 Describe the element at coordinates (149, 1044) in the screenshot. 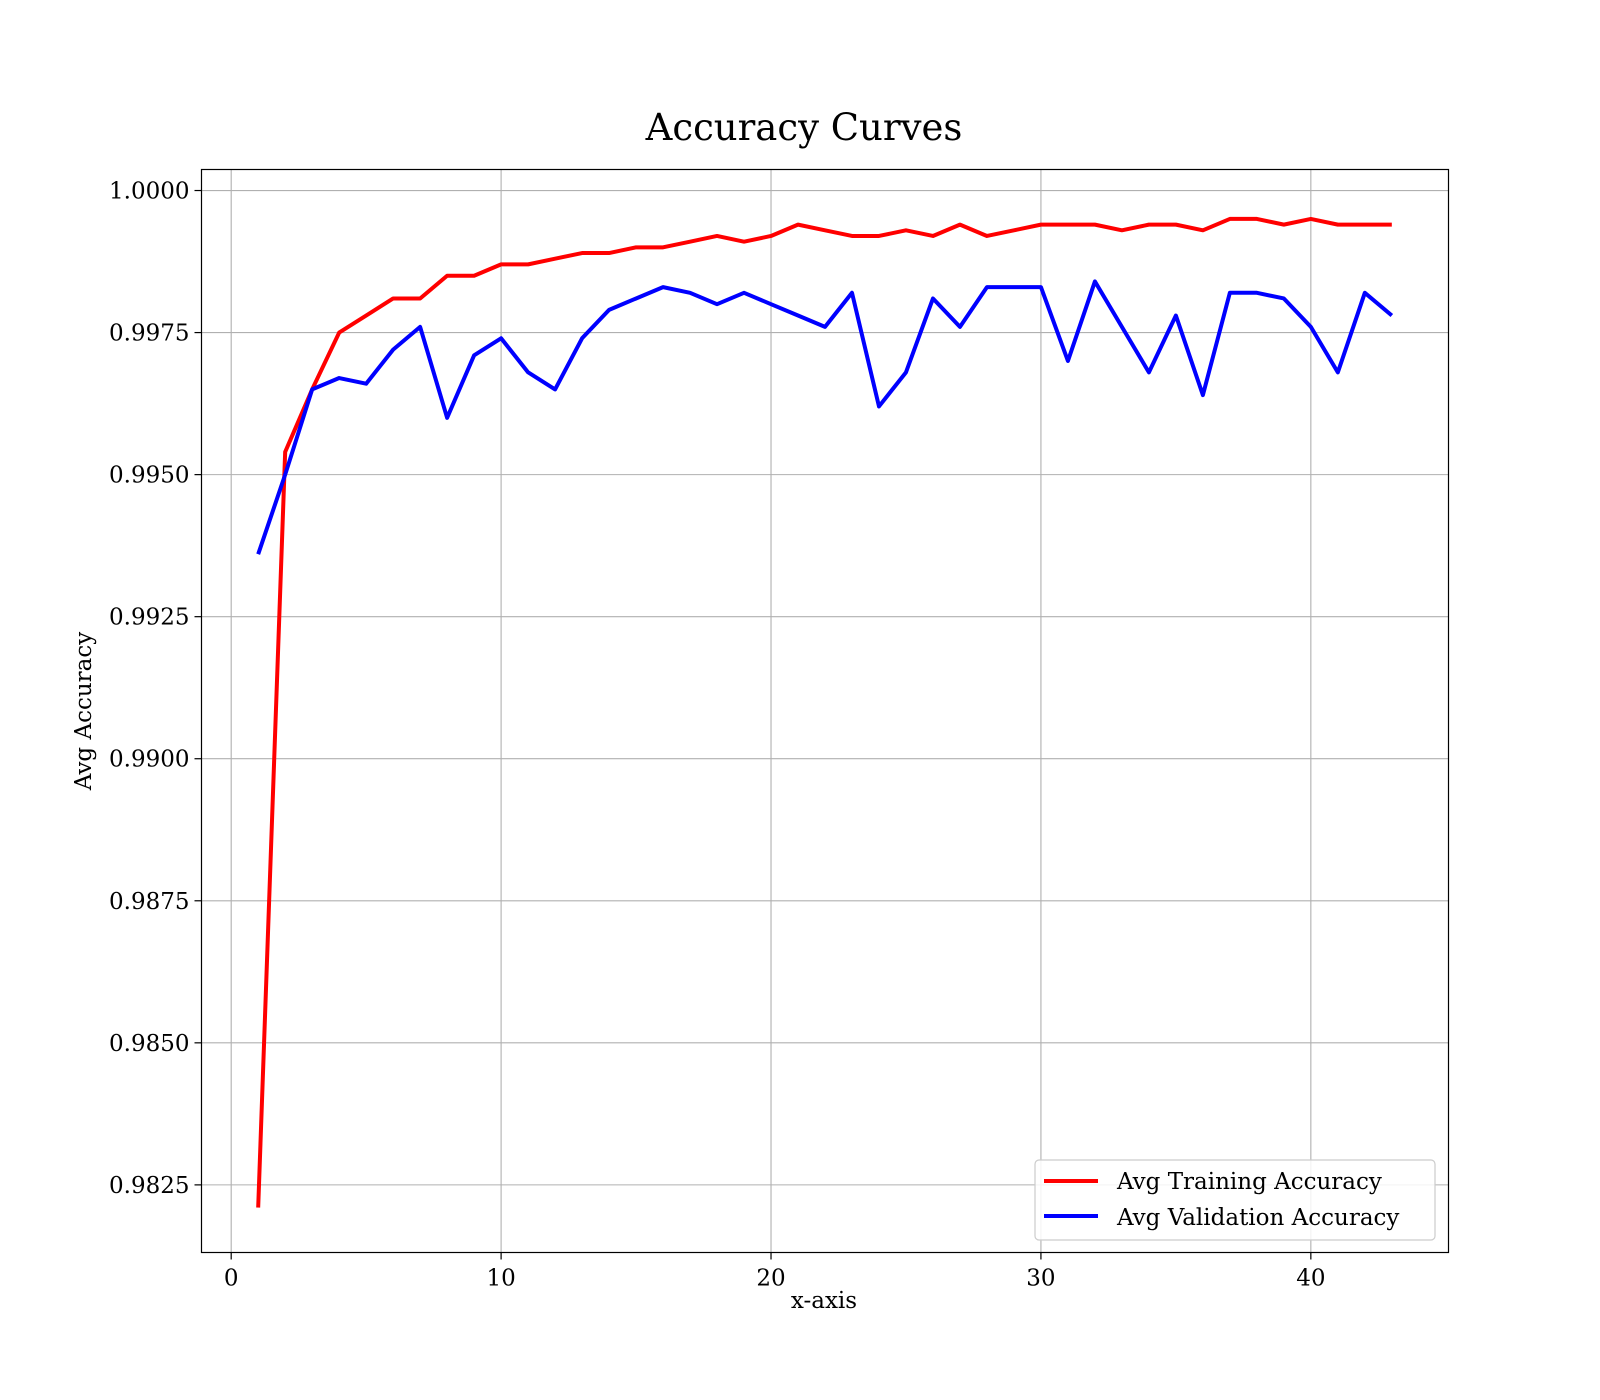

I see `y-tick-label: 0.9850` at that location.